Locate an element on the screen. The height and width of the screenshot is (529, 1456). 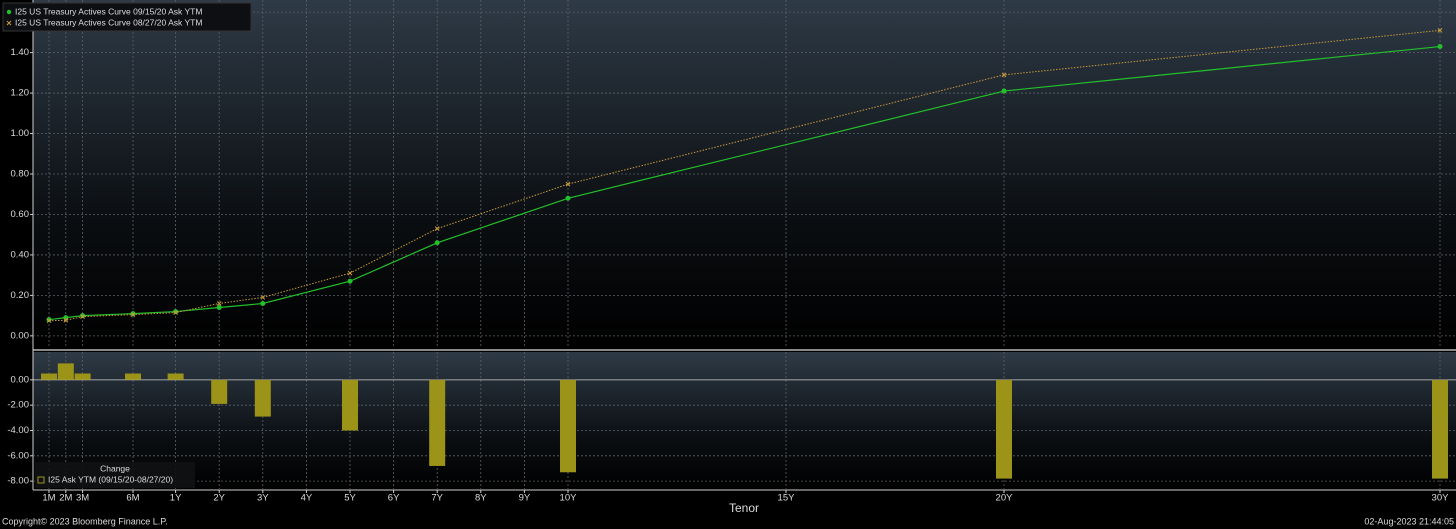
x-tick-label: 10Y is located at coordinates (569, 498).